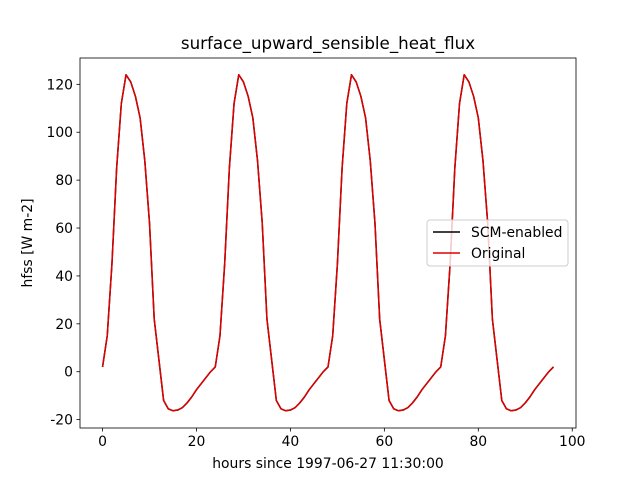 Image resolution: width=640 pixels, height=480 pixels. Describe the element at coordinates (28, 243) in the screenshot. I see `y-axis-label: hfss [W m-2]` at that location.